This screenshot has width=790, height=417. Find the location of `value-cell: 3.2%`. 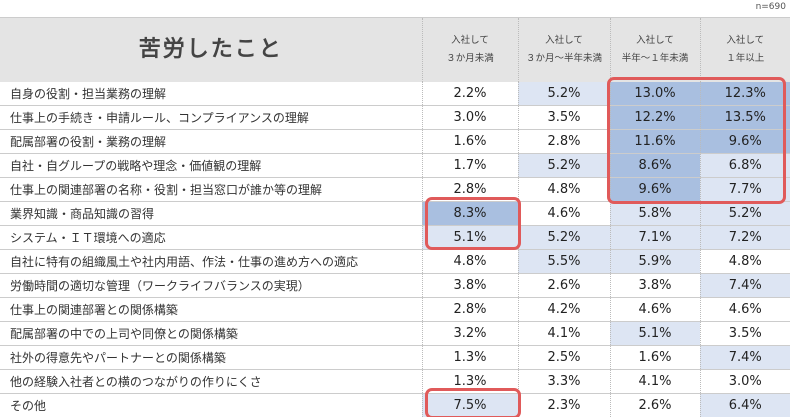

value-cell: 3.2% is located at coordinates (469, 333).